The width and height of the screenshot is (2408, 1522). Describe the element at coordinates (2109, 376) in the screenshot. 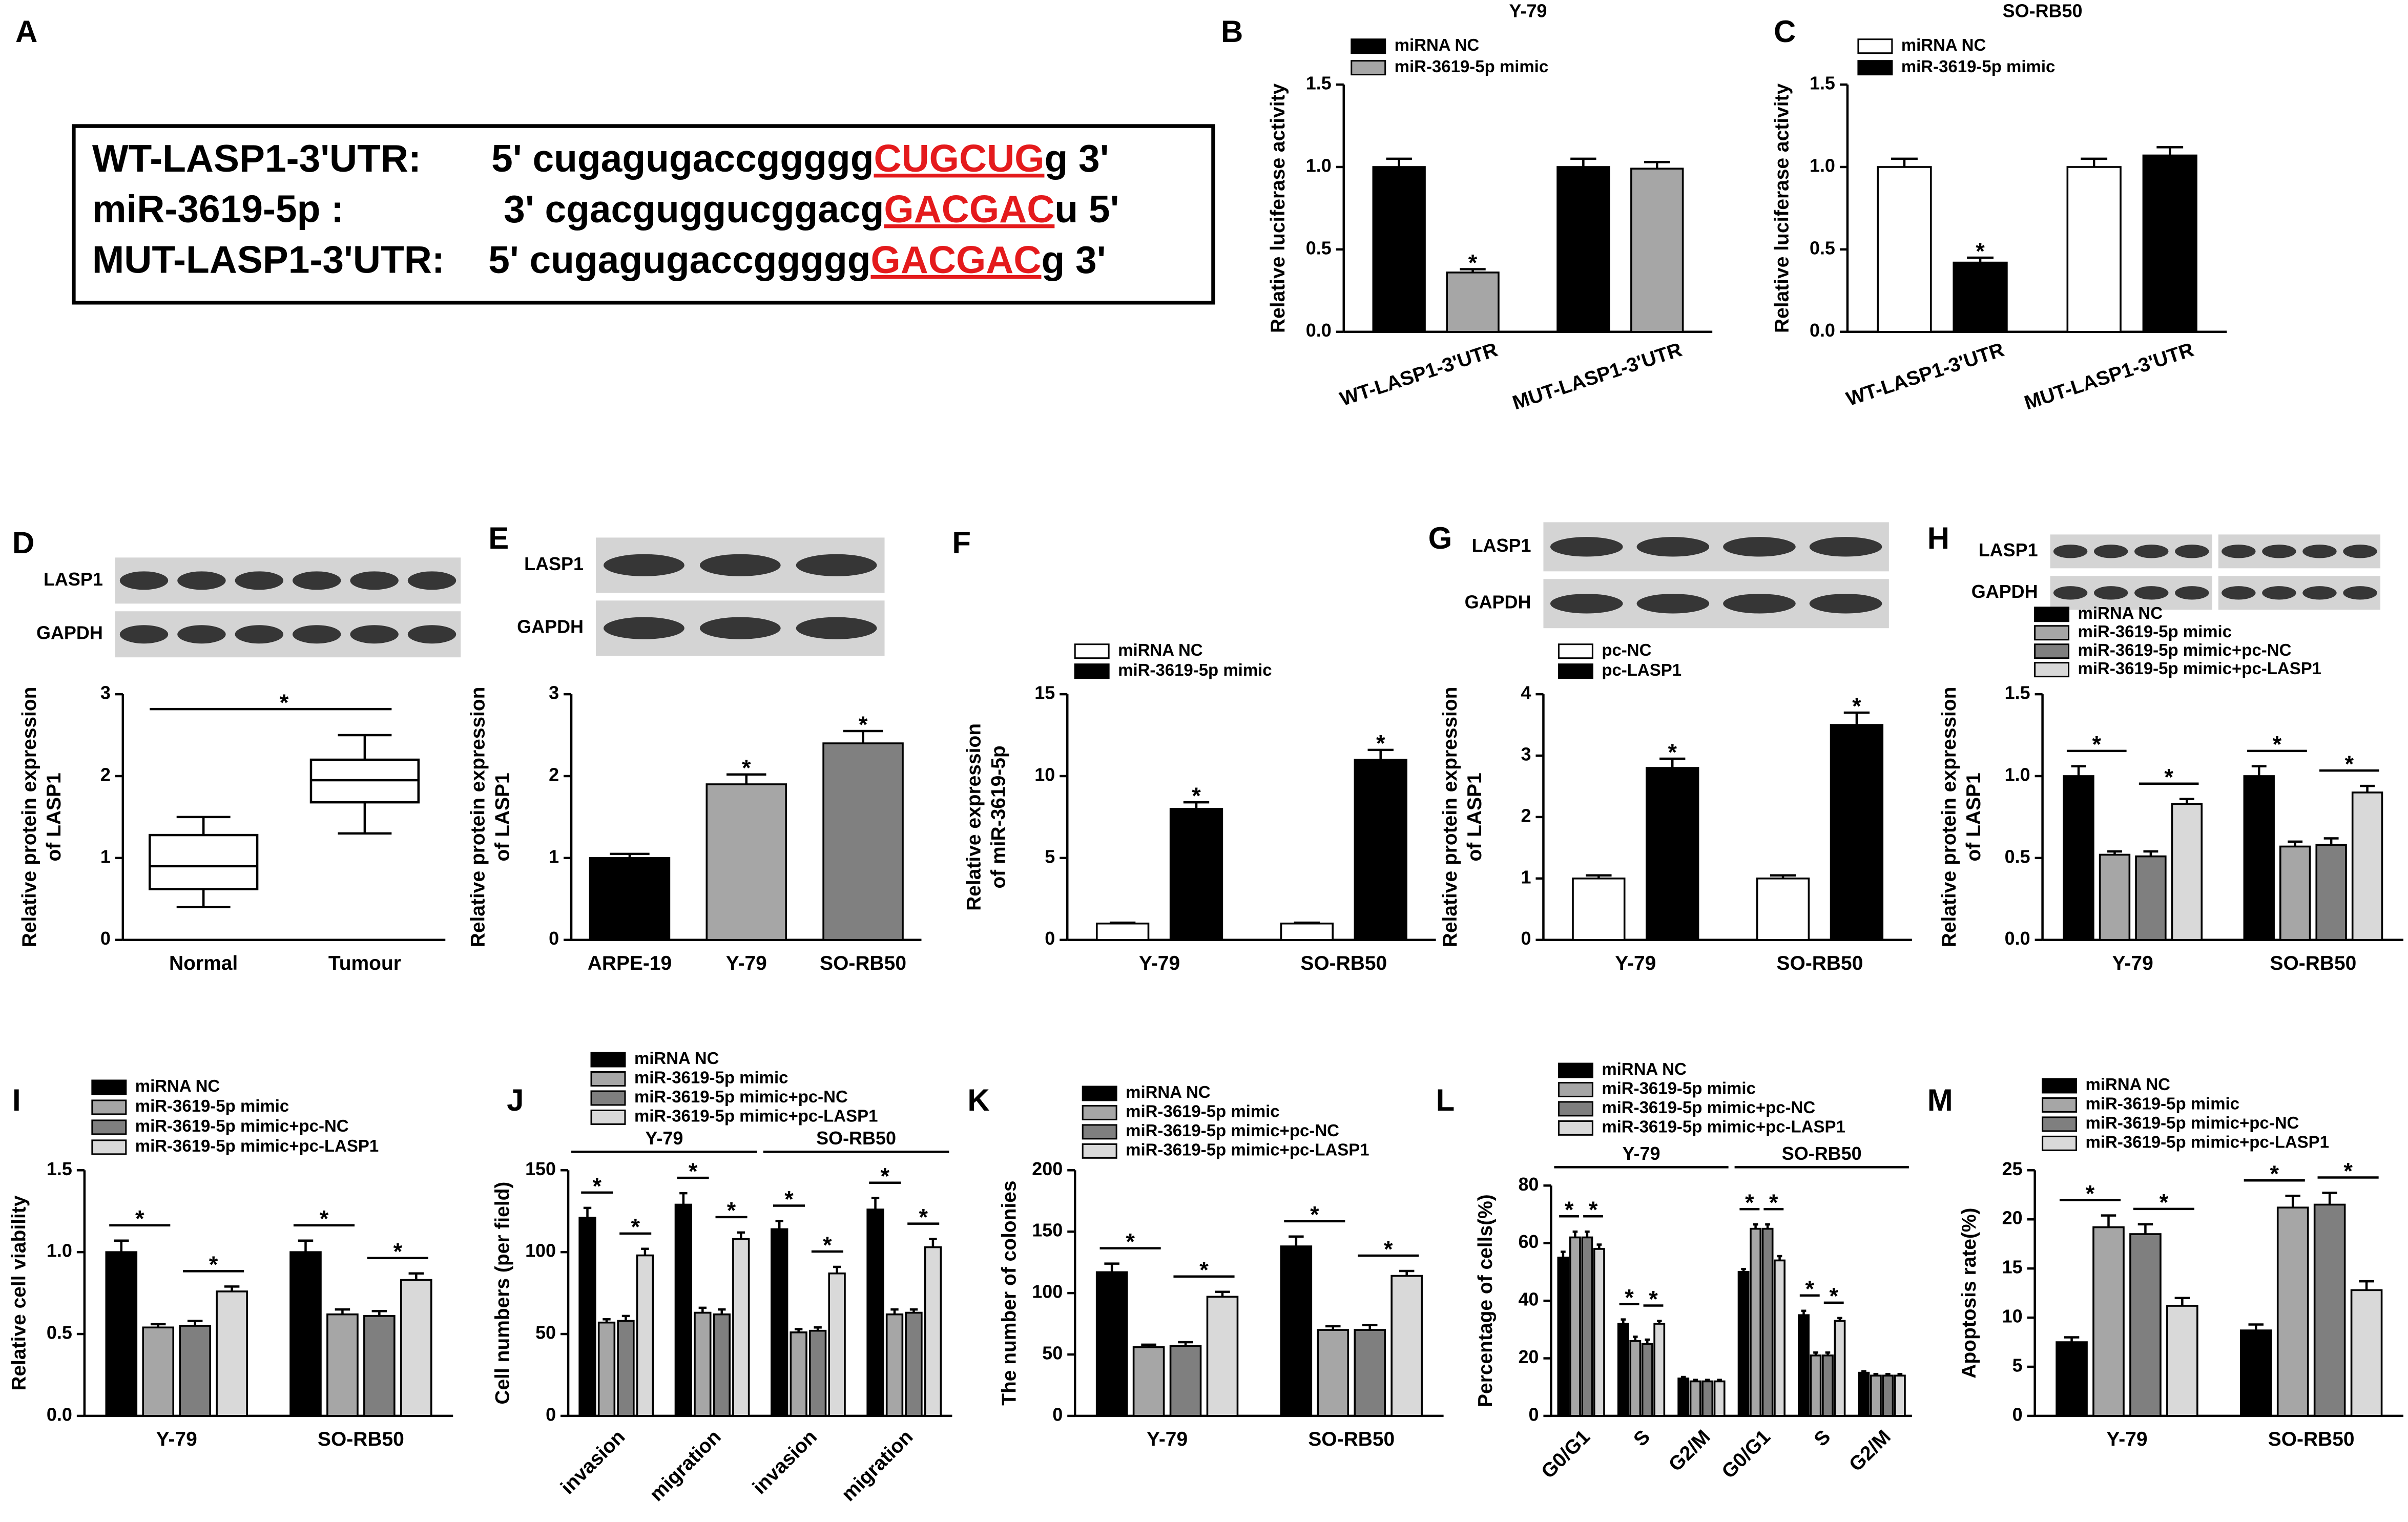

I see `x-tick-label: MUT-LASP1-3'UTR` at that location.